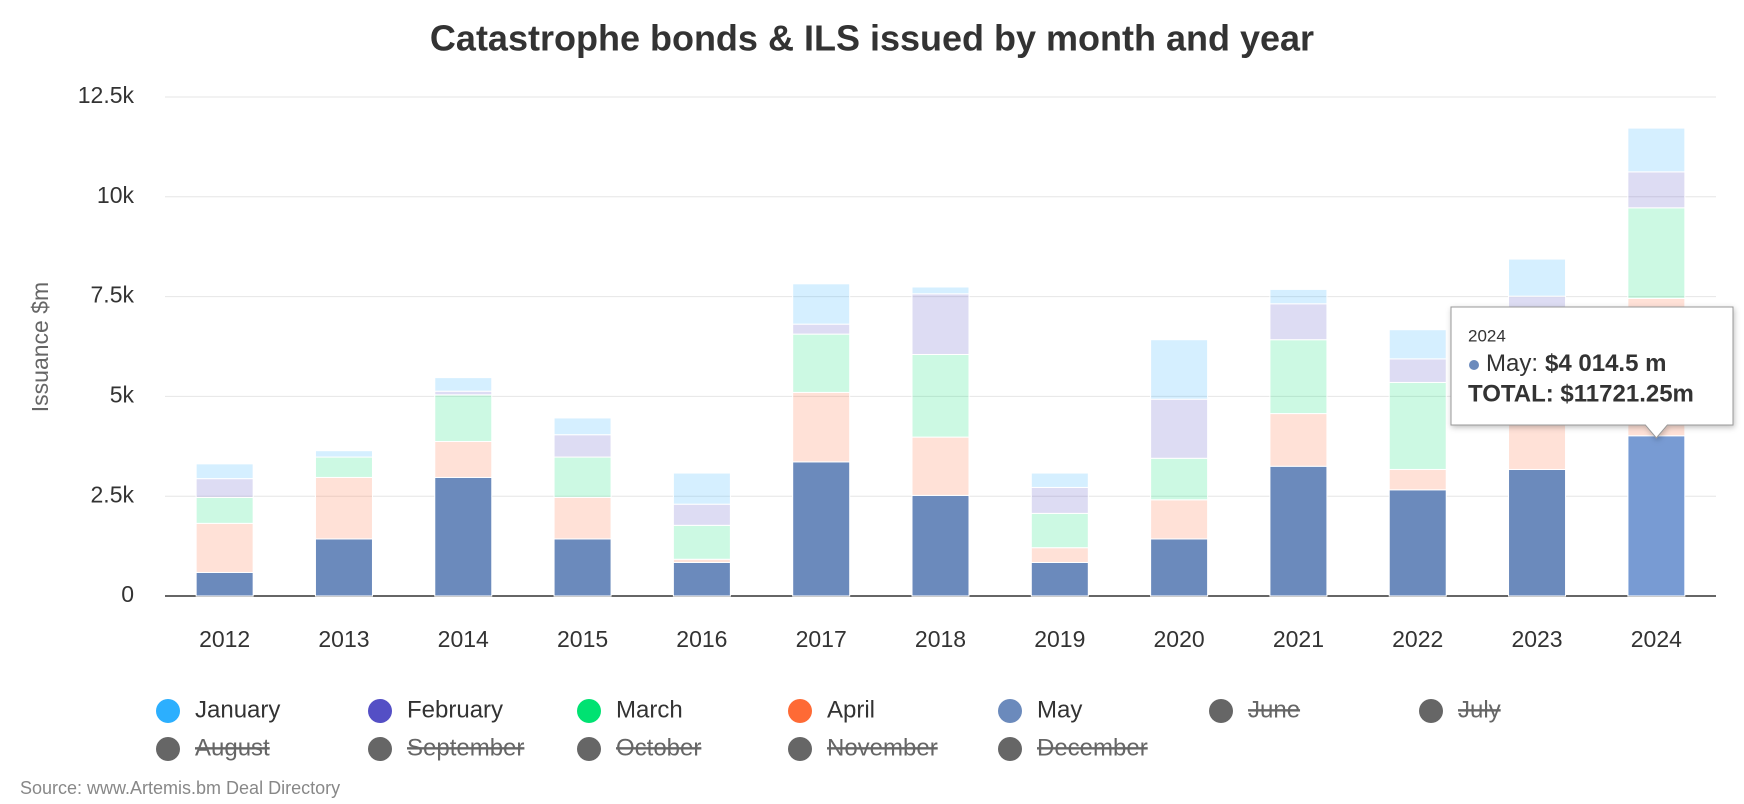 The image size is (1744, 804). I want to click on legend-label: February, so click(455, 709).